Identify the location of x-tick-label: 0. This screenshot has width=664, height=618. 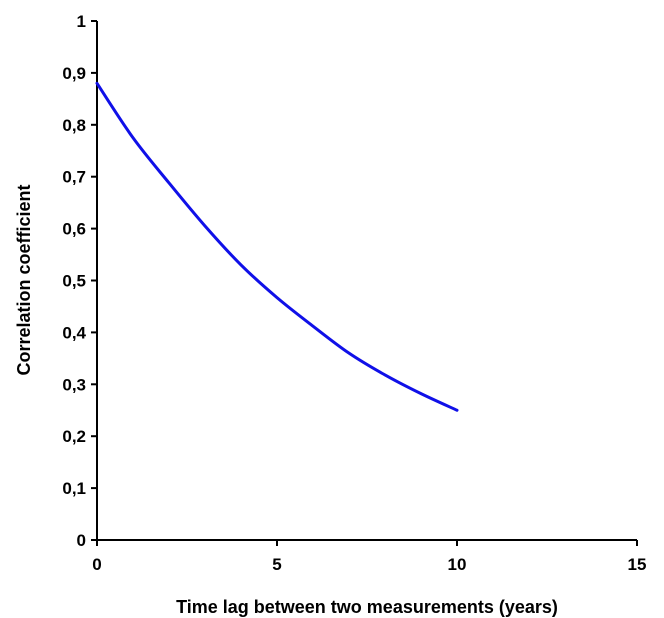
(96, 564).